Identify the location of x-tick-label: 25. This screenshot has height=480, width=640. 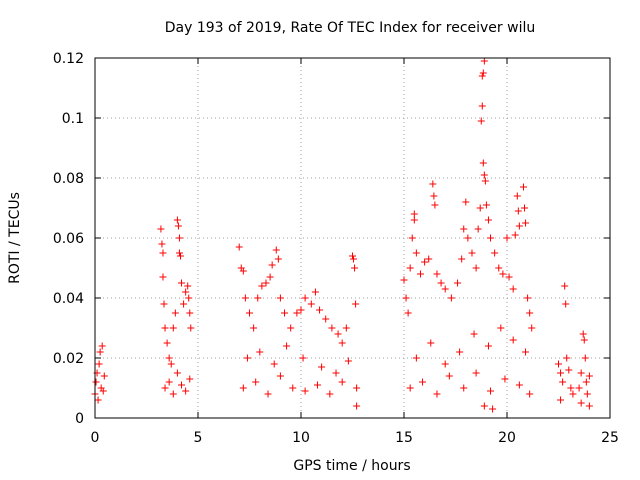
(610, 438).